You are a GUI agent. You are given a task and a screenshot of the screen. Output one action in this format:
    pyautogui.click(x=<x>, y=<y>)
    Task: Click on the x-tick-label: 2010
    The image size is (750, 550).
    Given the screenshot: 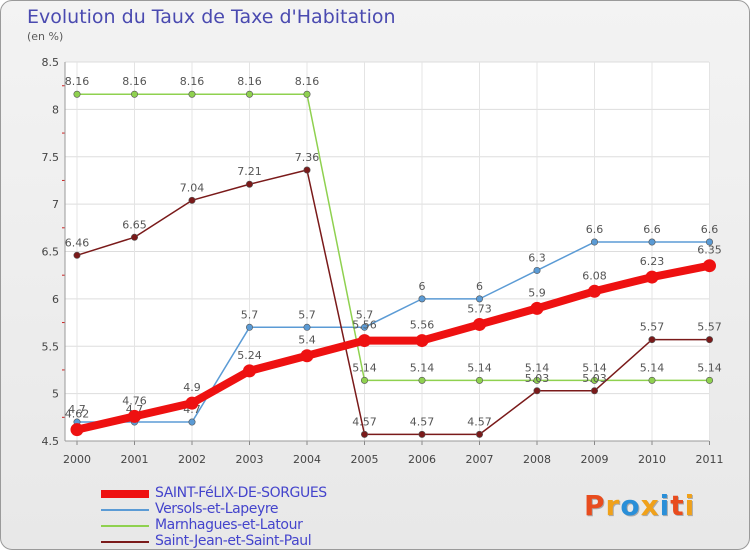 What is the action you would take?
    pyautogui.click(x=652, y=459)
    